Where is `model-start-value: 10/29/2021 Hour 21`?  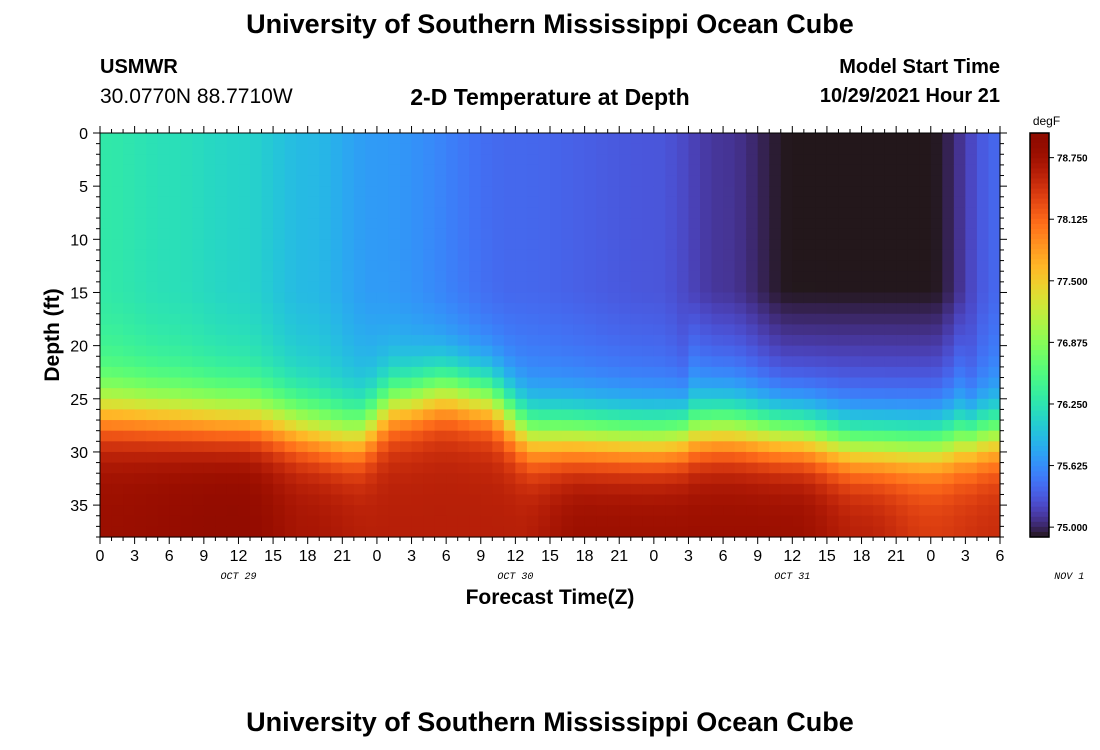
model-start-value: 10/29/2021 Hour 21 is located at coordinates (909, 96).